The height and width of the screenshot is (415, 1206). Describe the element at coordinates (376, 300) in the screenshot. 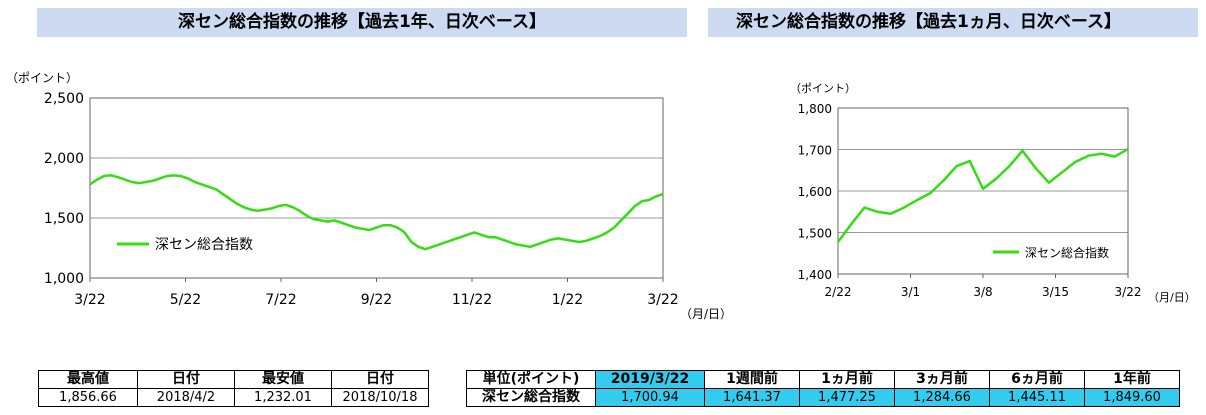

I see `x-tick-label: 9/22` at that location.